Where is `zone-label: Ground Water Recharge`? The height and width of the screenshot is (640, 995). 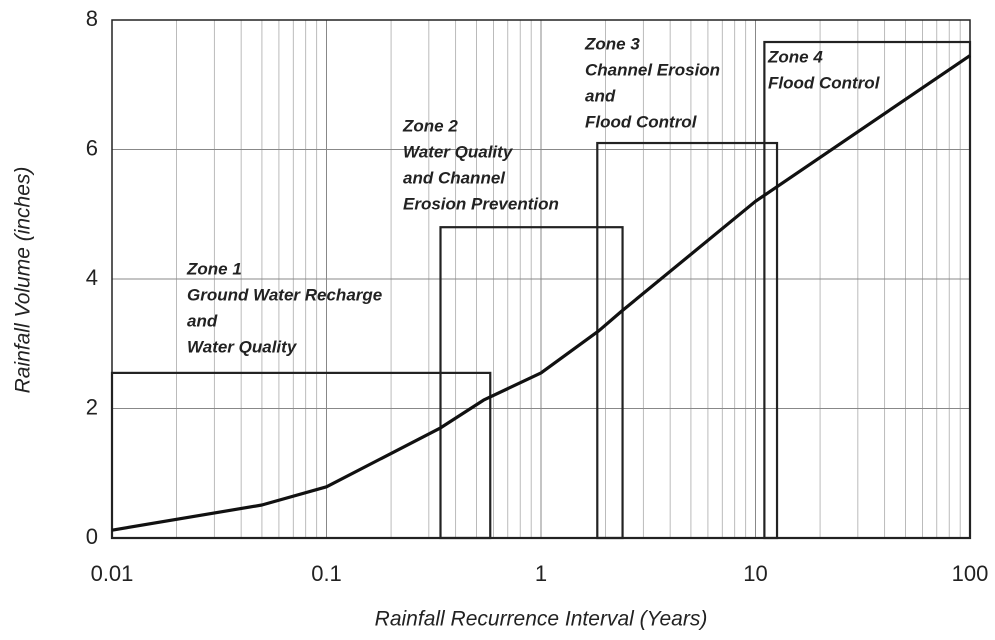 zone-label: Ground Water Recharge is located at coordinates (284, 294).